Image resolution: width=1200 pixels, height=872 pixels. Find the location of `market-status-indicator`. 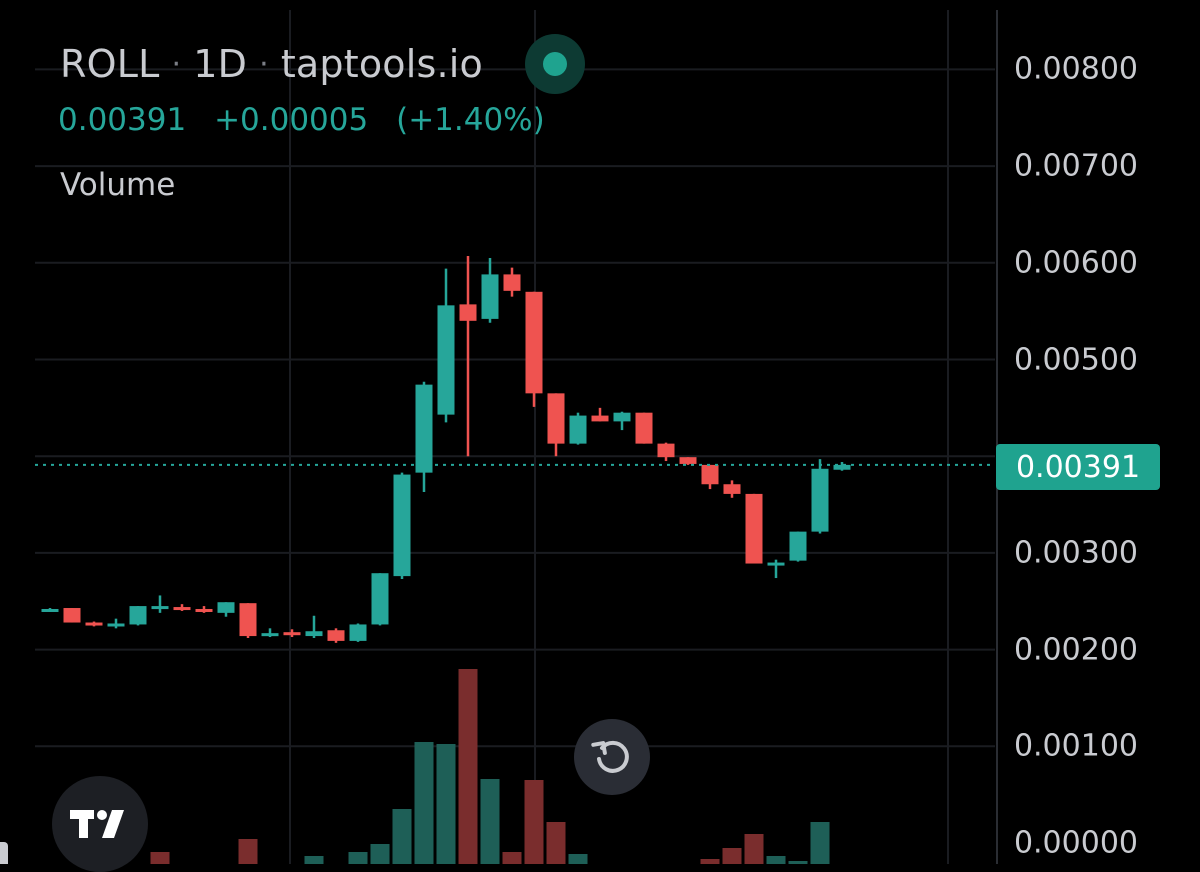

market-status-indicator is located at coordinates (554, 64).